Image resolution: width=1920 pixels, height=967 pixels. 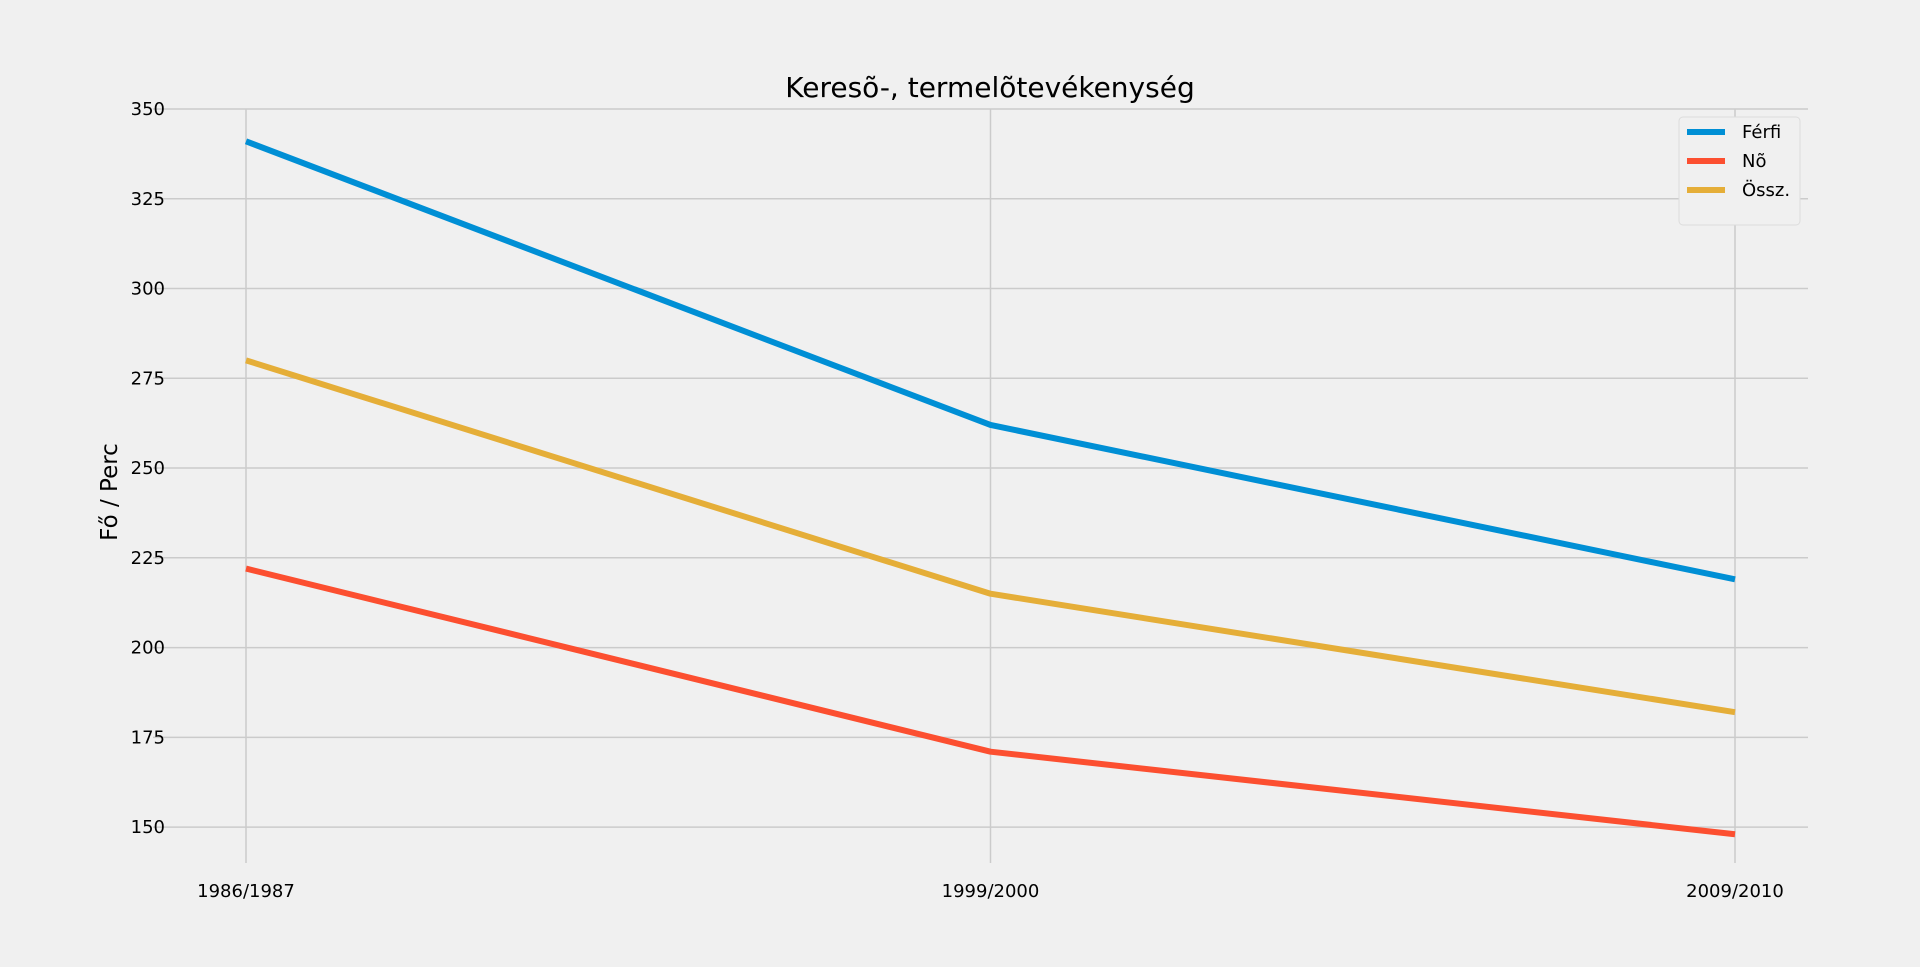 I want to click on y-tick-labels: 150 175 200 225 250 275 300 325 350, so click(x=148, y=468).